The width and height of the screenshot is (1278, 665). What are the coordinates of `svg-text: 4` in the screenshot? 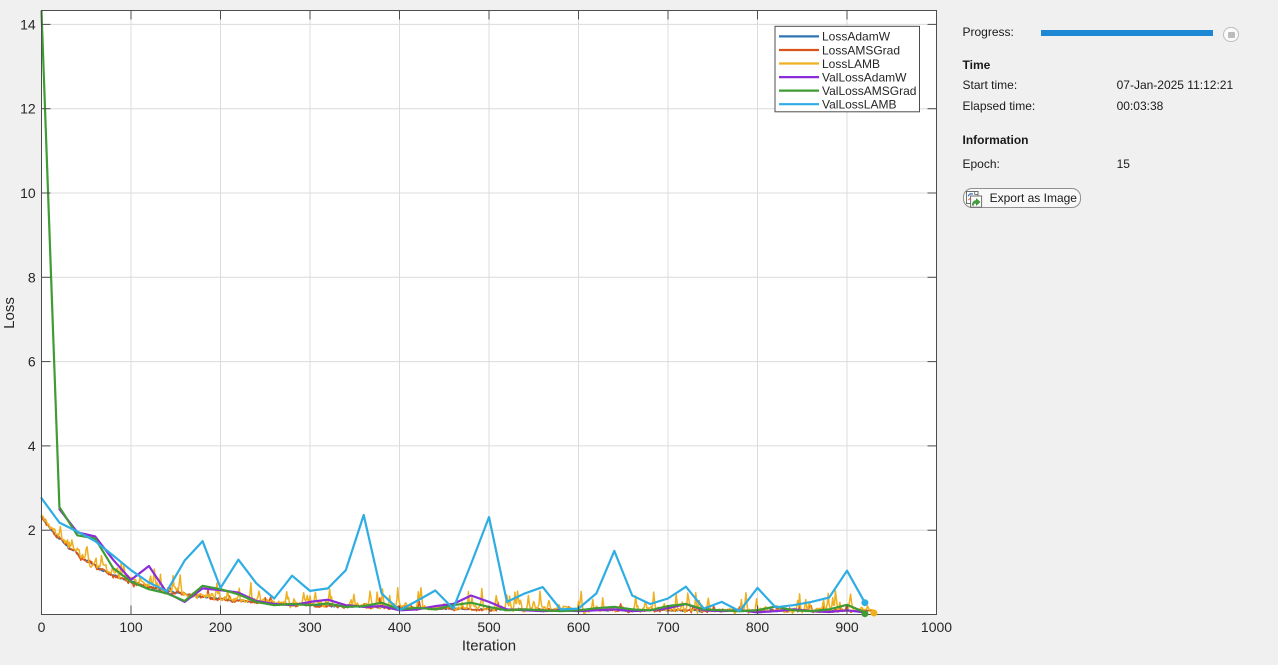 It's located at (32, 446).